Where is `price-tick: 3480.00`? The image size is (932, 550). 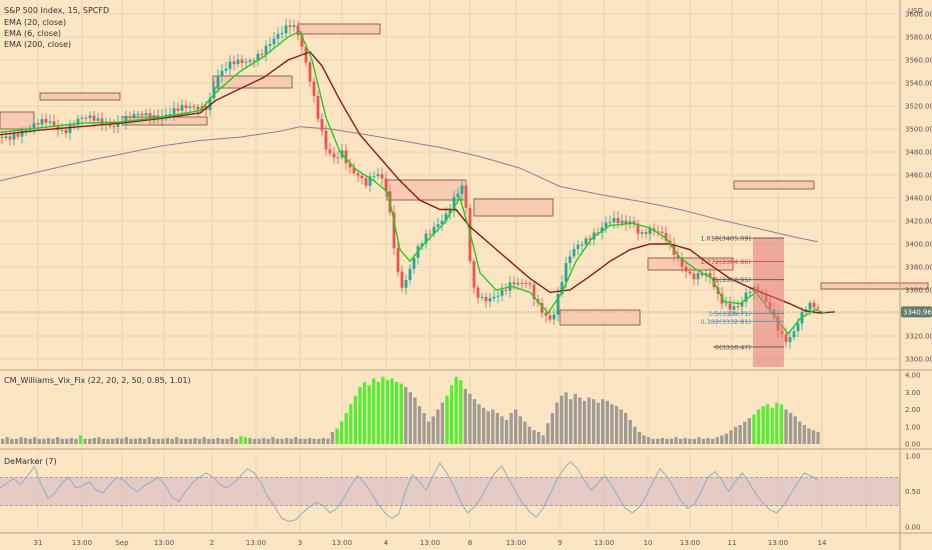 price-tick: 3480.00 is located at coordinates (918, 153).